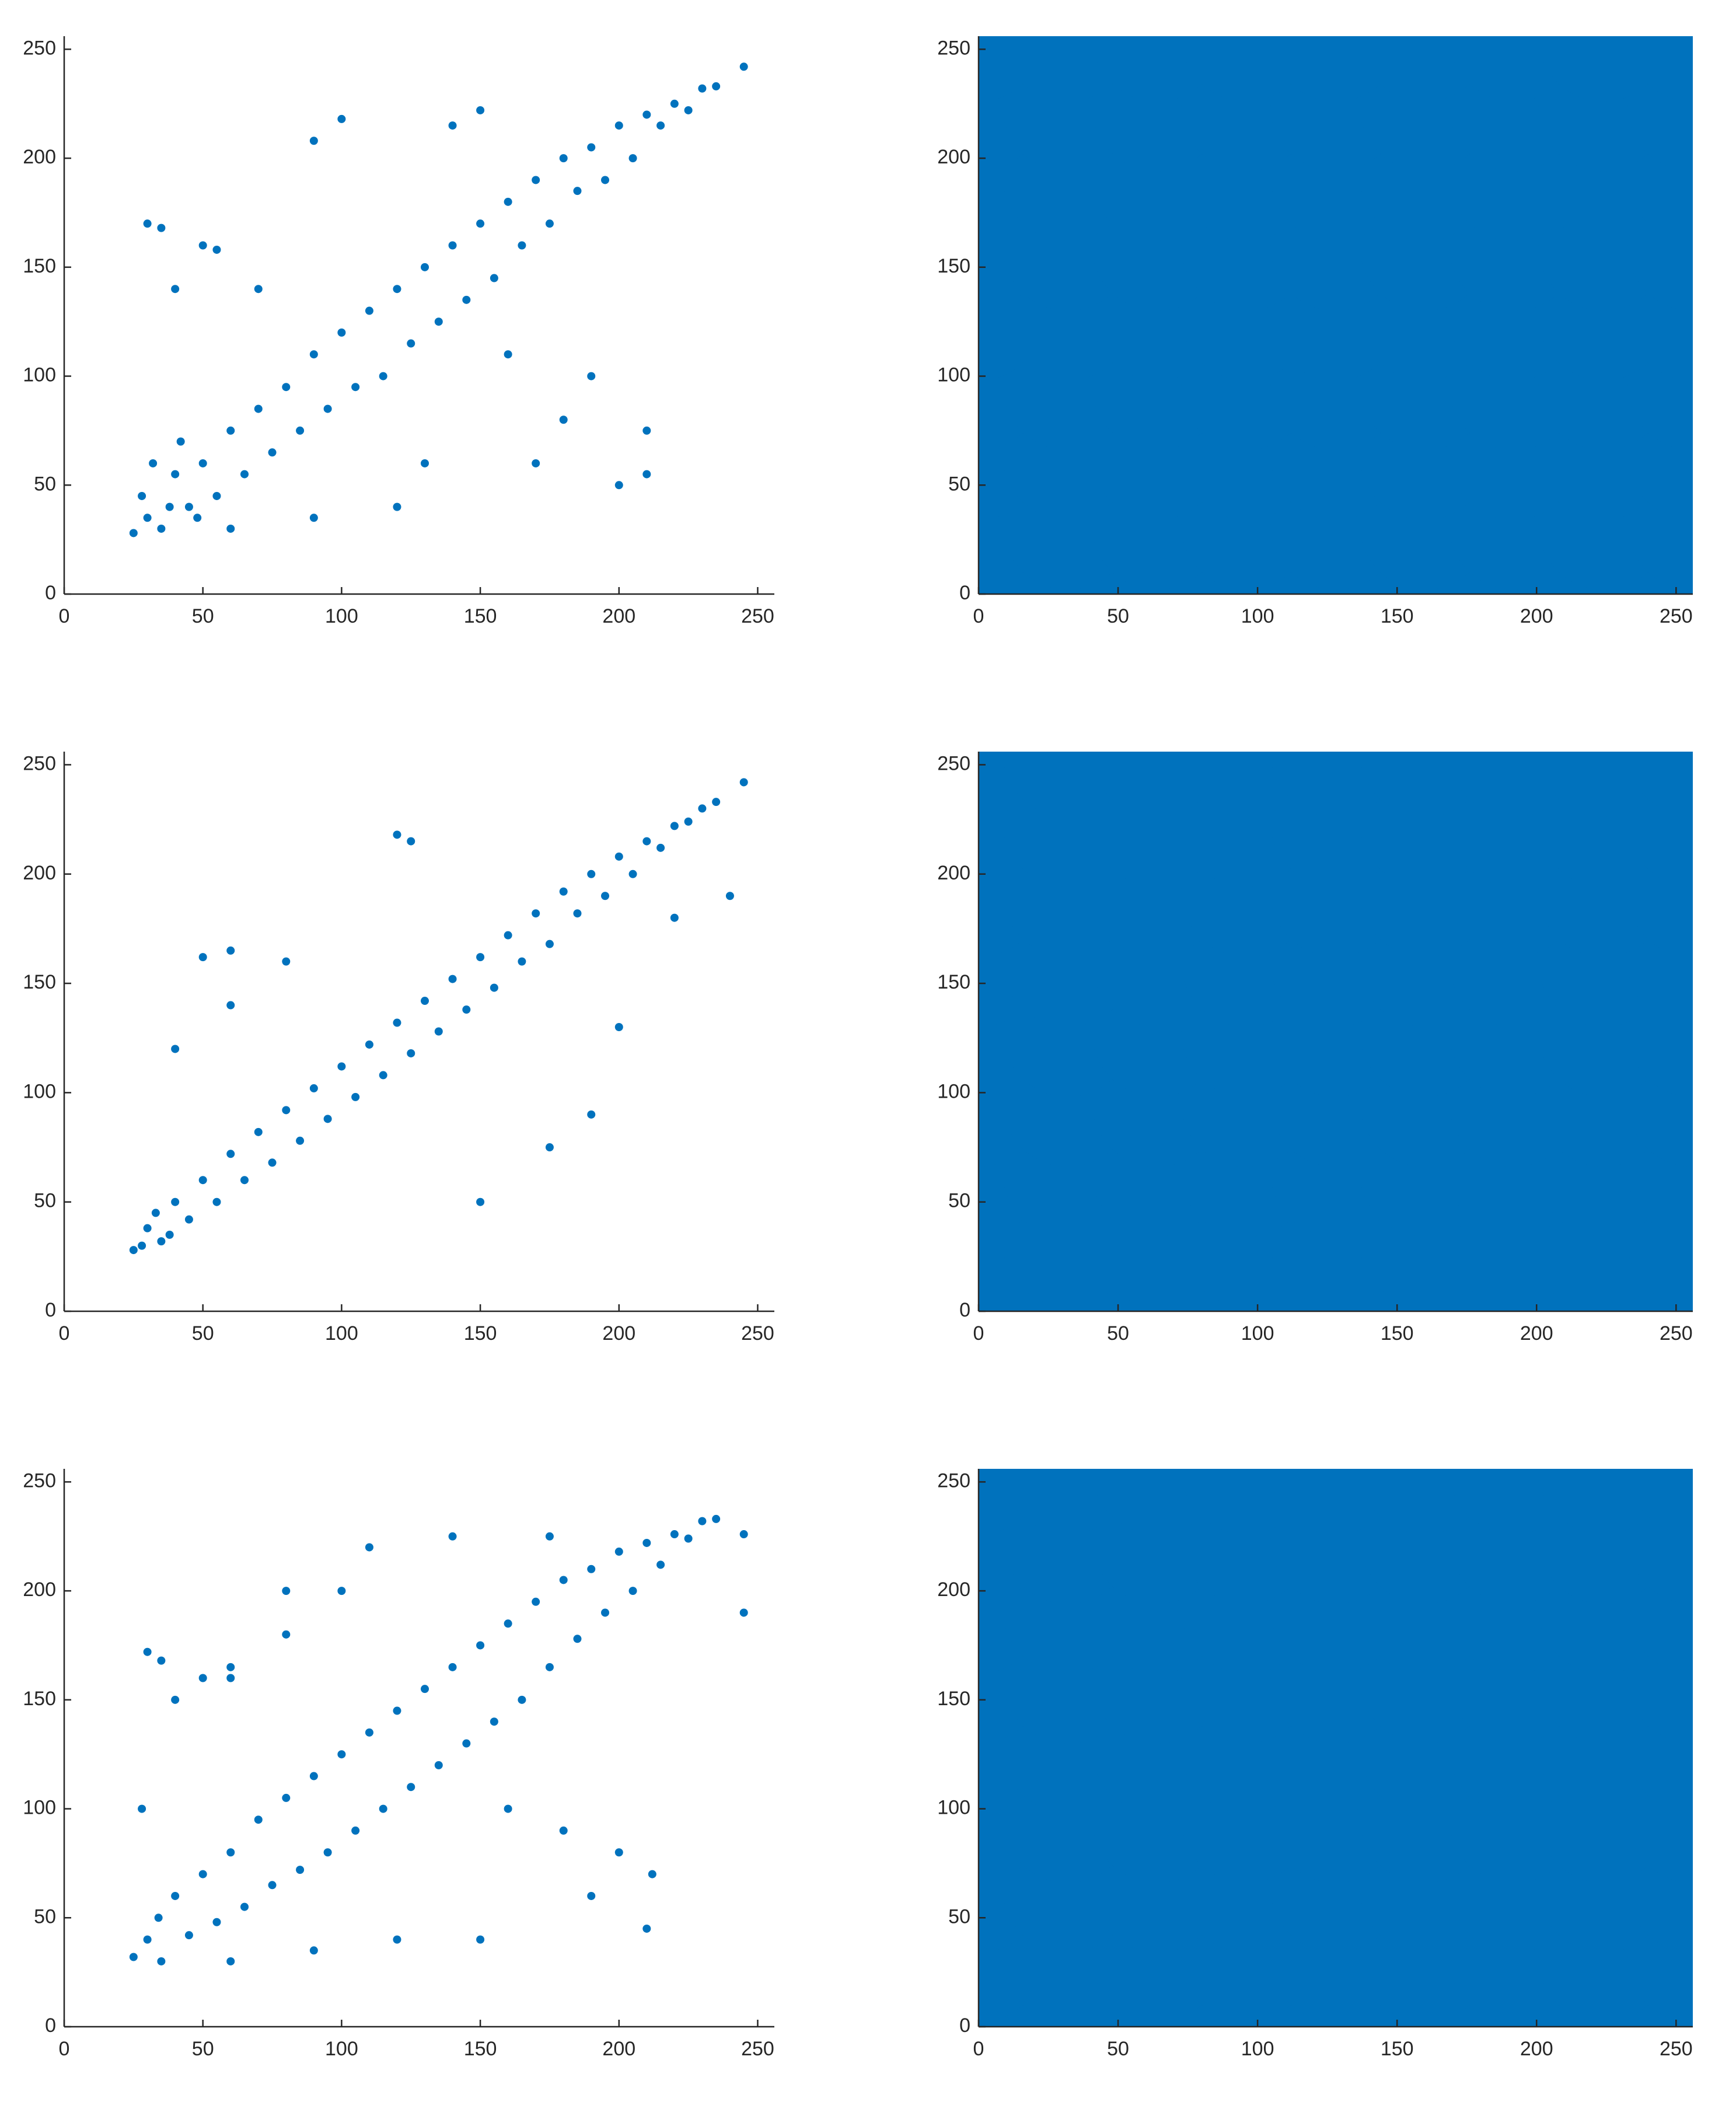 This screenshot has height=2102, width=1736. Describe the element at coordinates (39, 157) in the screenshot. I see `y-tick-label: 200` at that location.